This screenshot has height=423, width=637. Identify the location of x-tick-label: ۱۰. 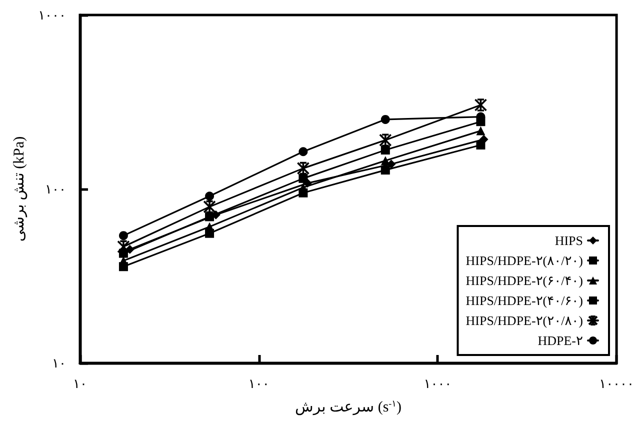
(80, 383).